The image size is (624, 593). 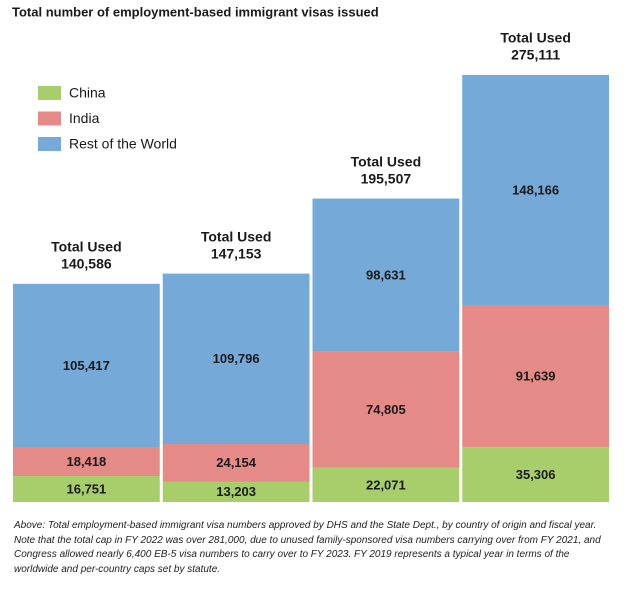 I want to click on data-label: 16,751, so click(x=86, y=488).